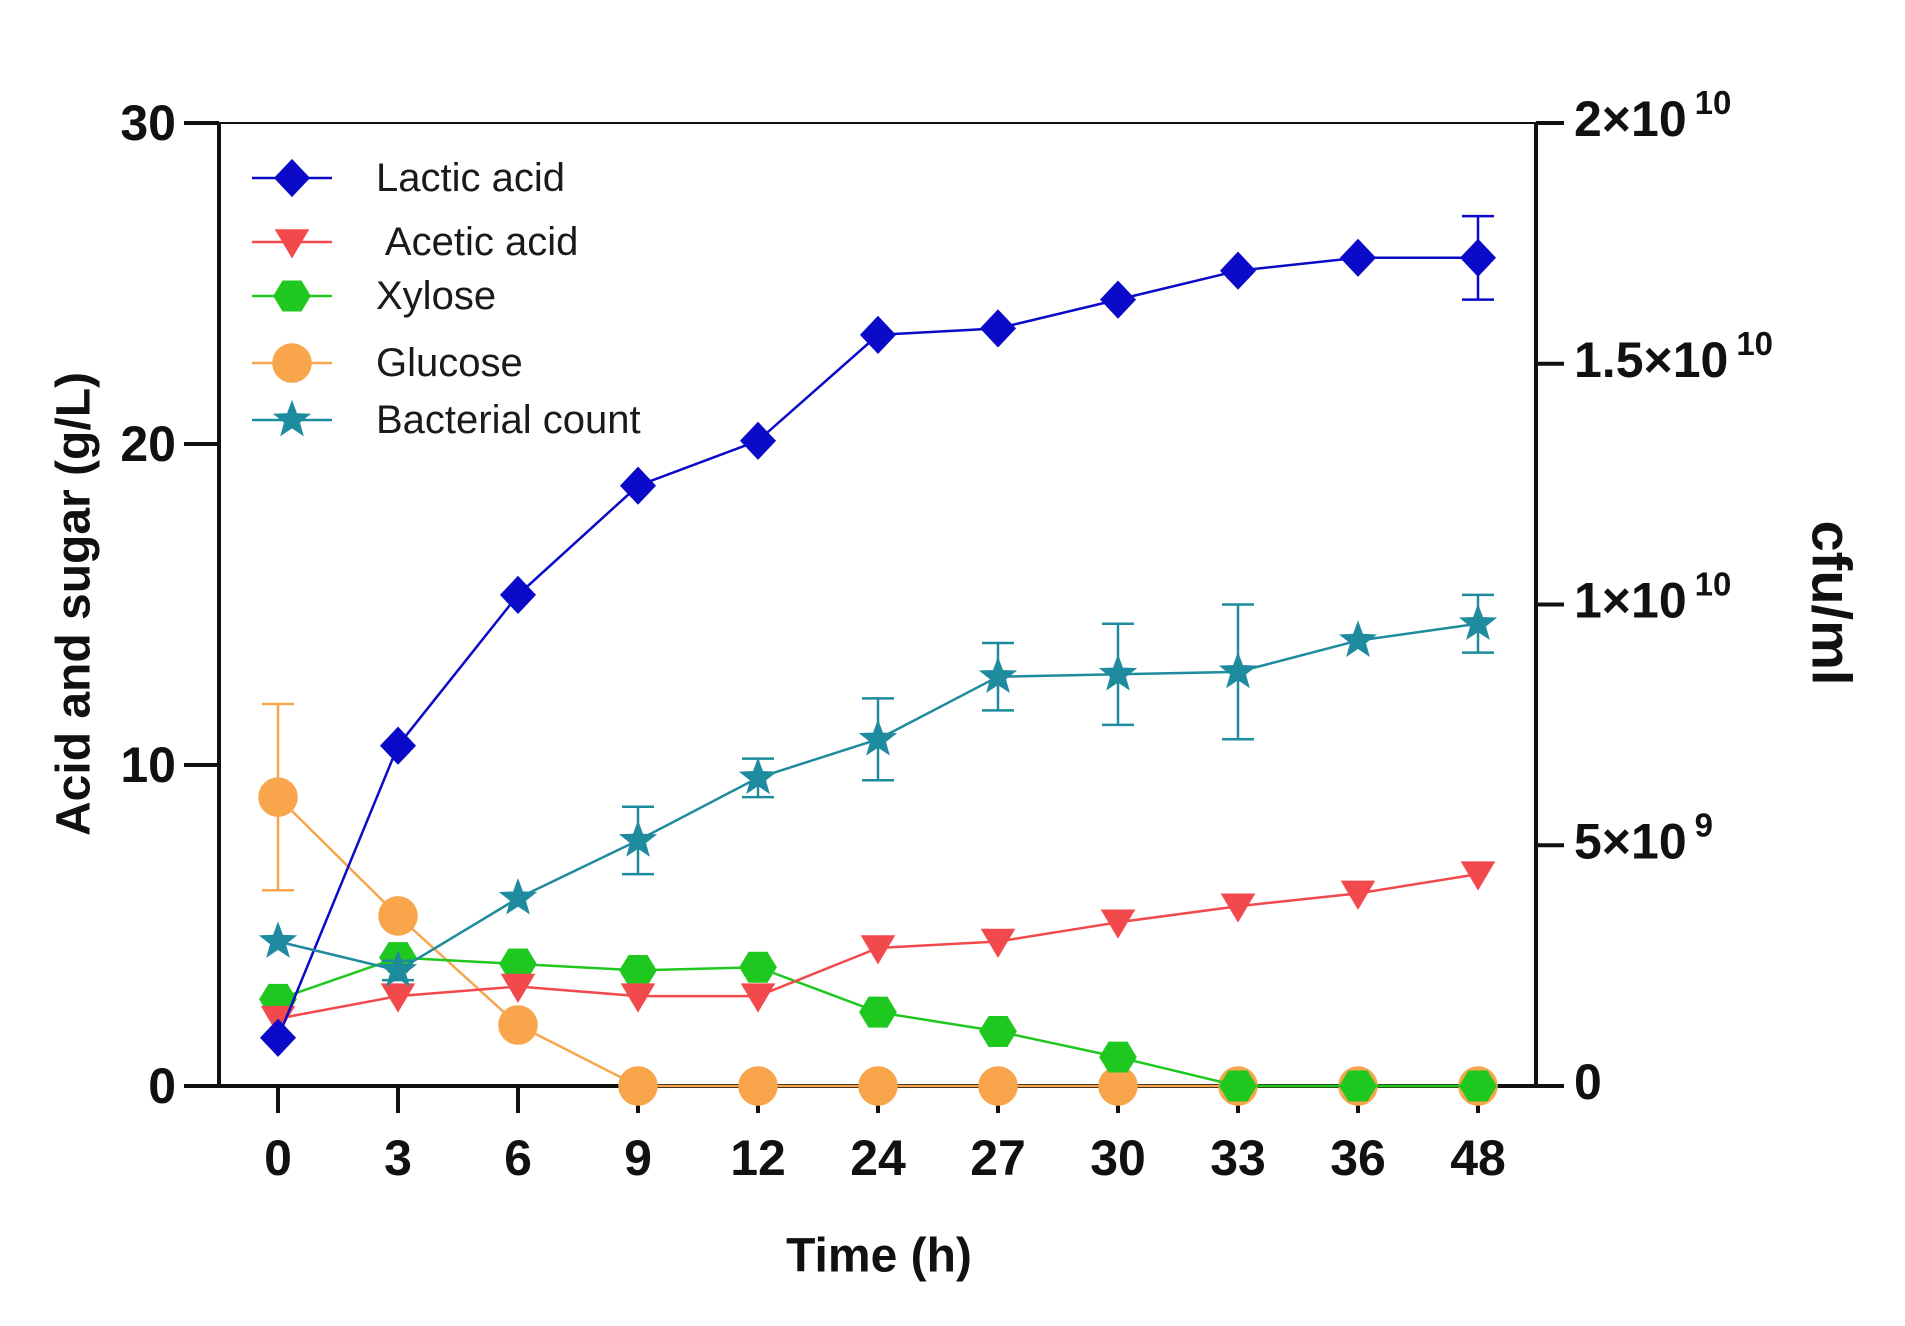 The width and height of the screenshot is (1905, 1326). Describe the element at coordinates (1238, 1158) in the screenshot. I see `x-tick-label: 33` at that location.